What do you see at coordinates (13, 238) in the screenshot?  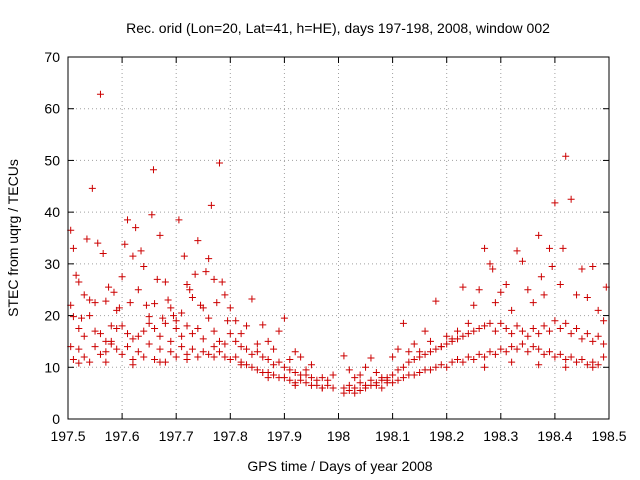 I see `y-axis-label: STEC from uqrg / TECUs` at bounding box center [13, 238].